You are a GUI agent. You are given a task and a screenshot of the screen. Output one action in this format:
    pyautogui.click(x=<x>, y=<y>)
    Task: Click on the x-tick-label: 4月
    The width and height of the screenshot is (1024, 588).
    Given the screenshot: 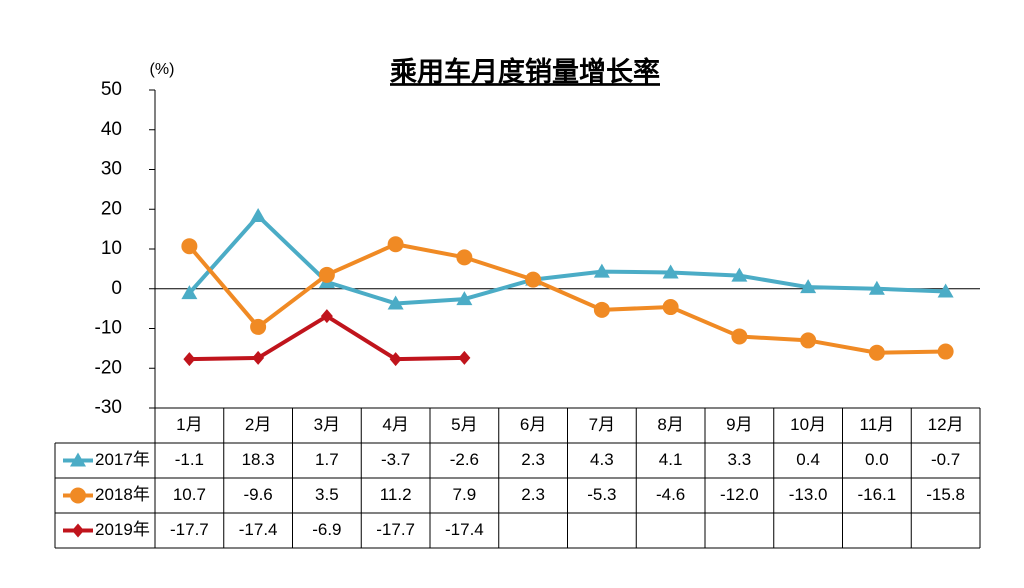 What is the action you would take?
    pyautogui.click(x=395, y=424)
    